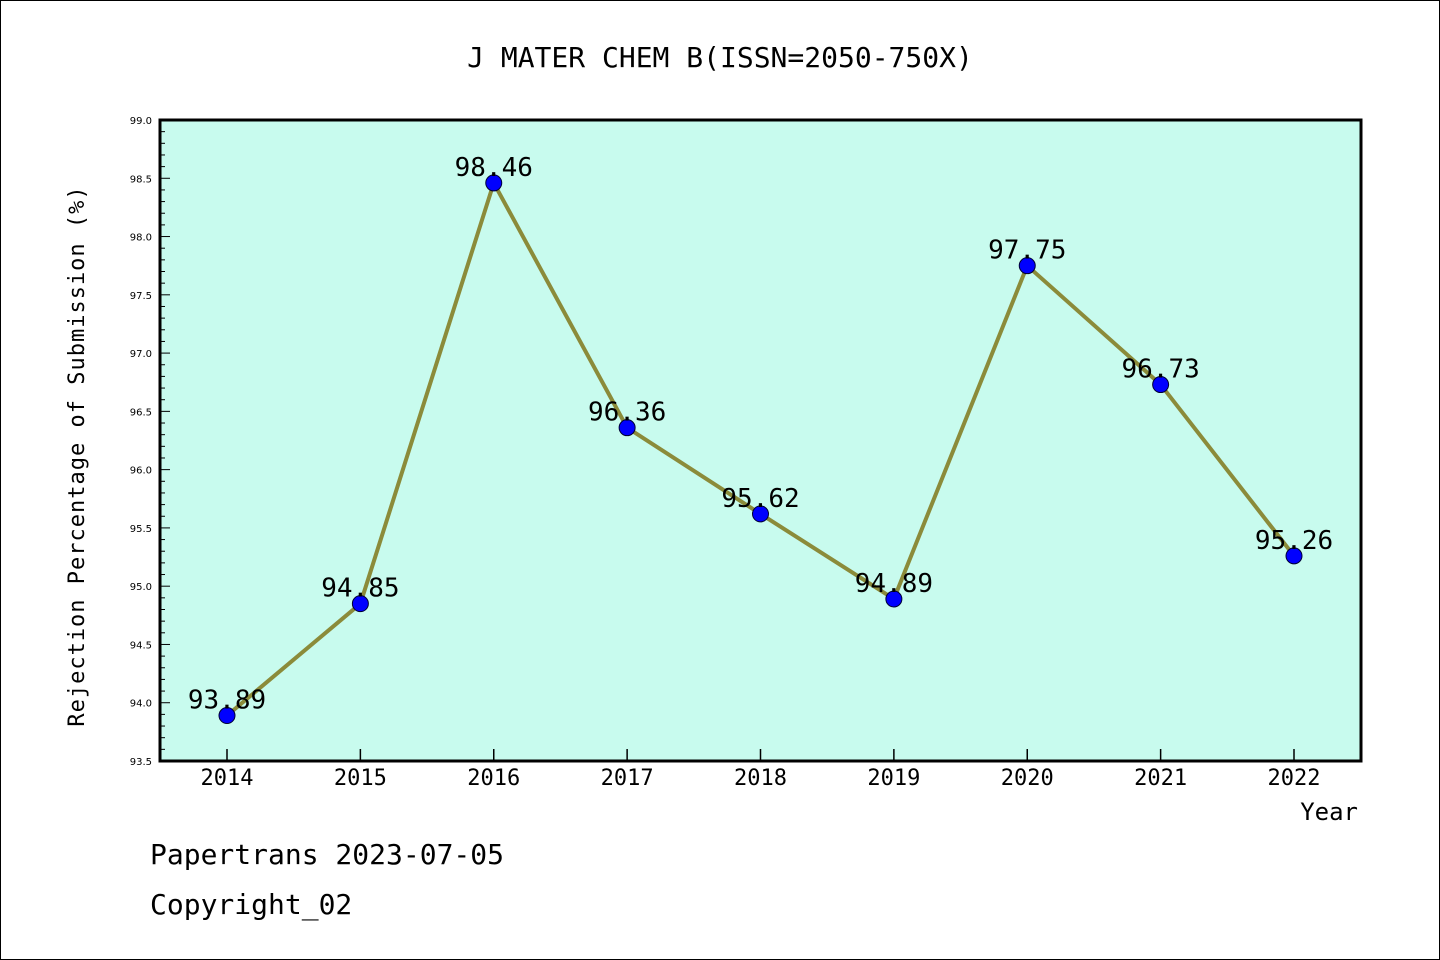 The height and width of the screenshot is (960, 1440). Describe the element at coordinates (227, 701) in the screenshot. I see `data-label: 93.89` at that location.